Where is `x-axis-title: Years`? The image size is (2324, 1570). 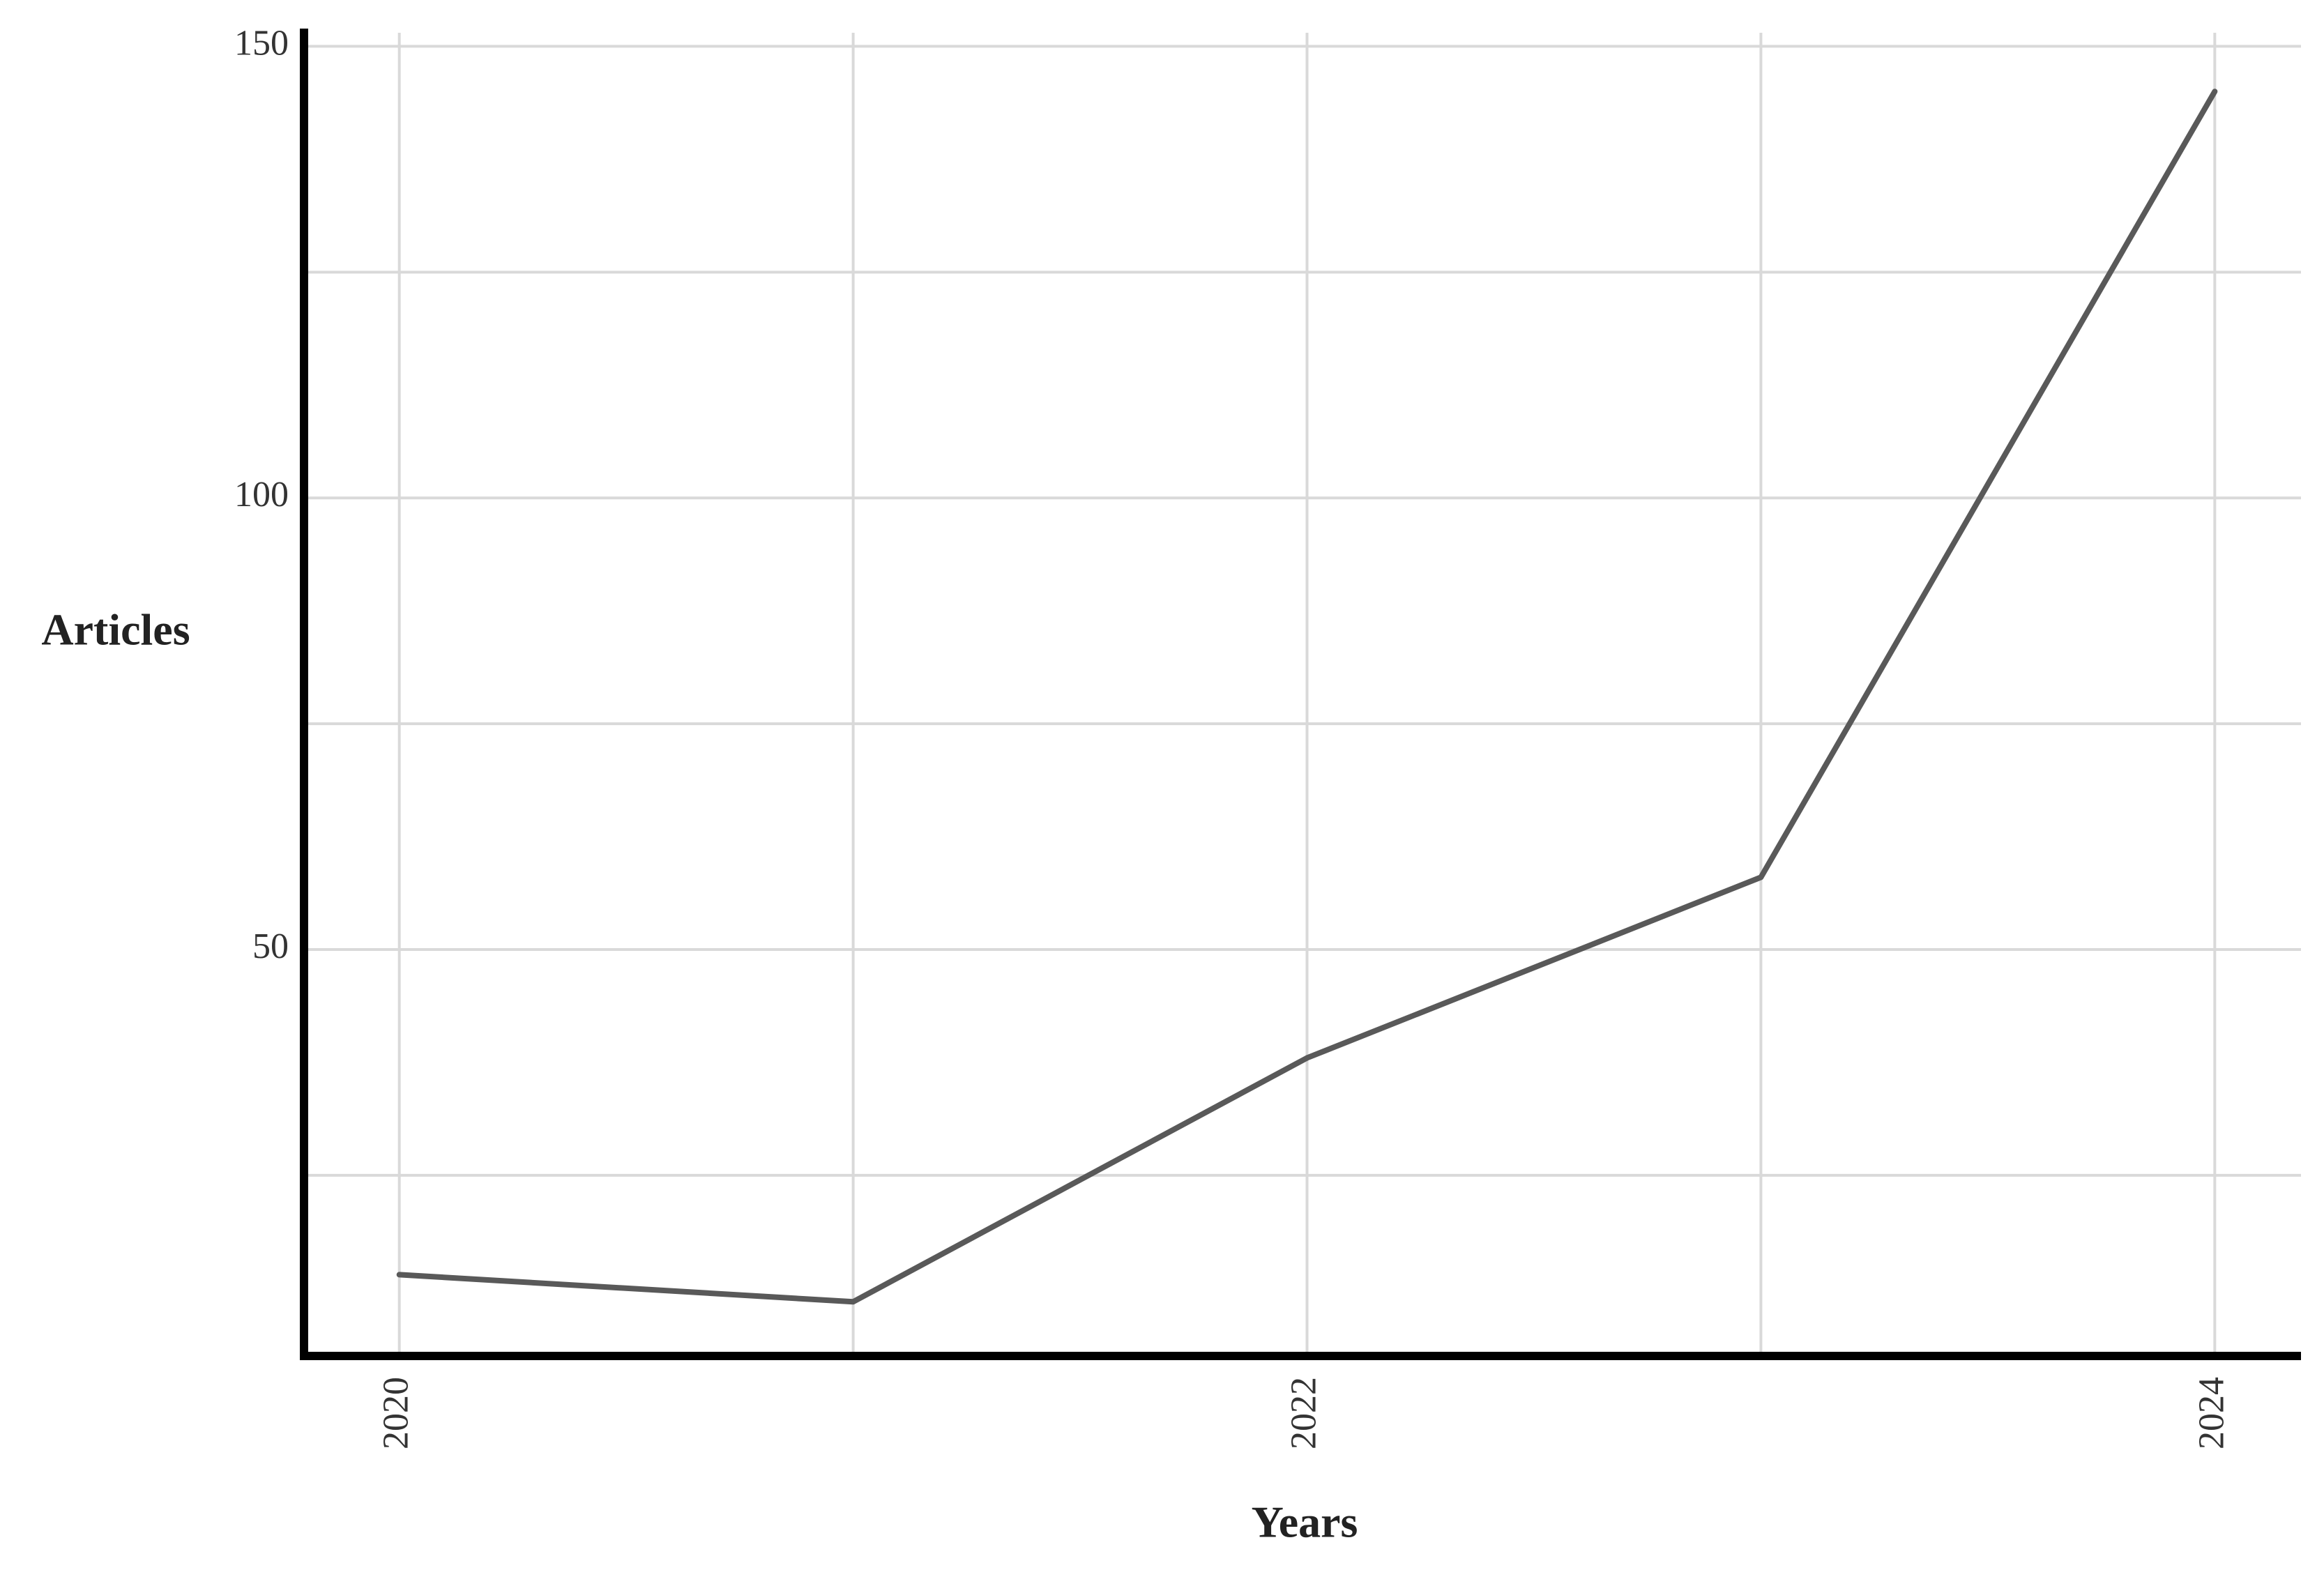 x-axis-title: Years is located at coordinates (1305, 1522).